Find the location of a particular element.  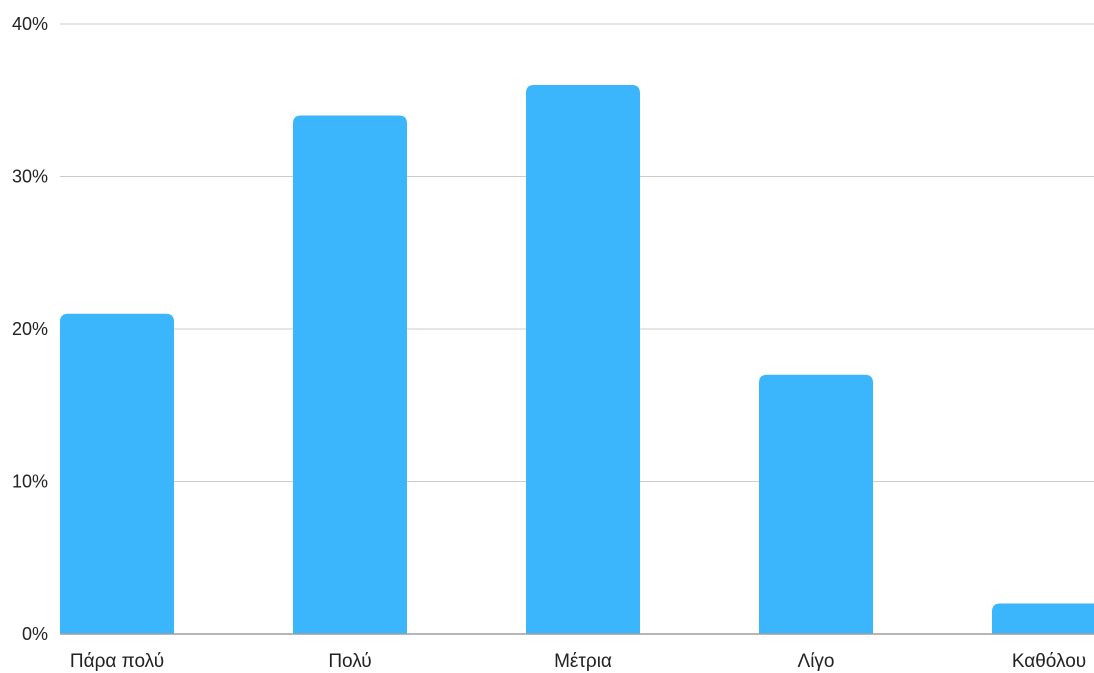

x-tick-label: Καθόλου is located at coordinates (1049, 661).